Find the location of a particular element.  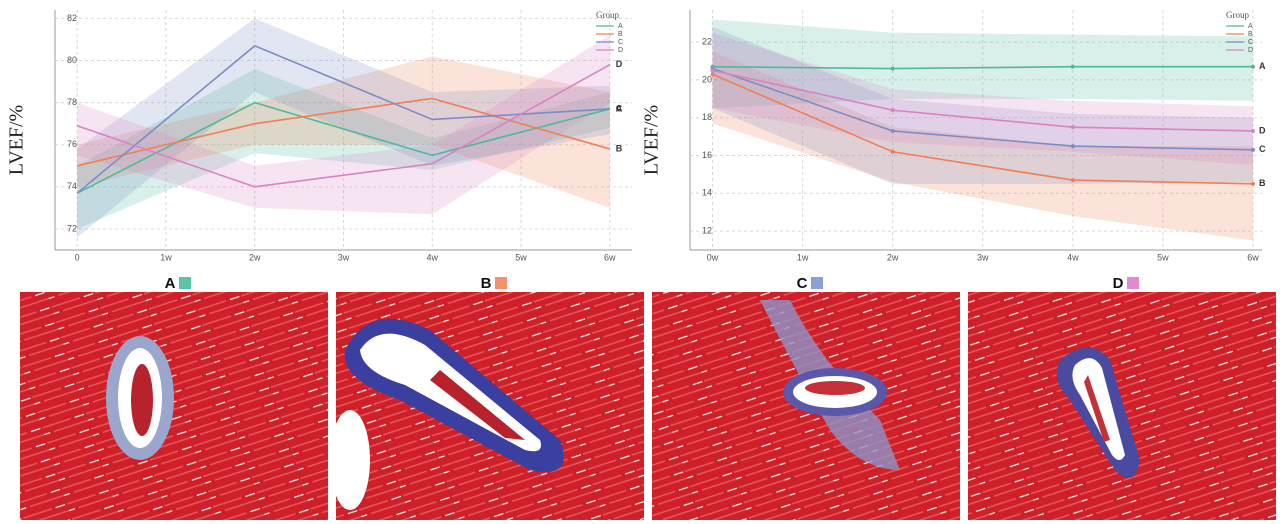

y-tick-label: 14 is located at coordinates (707, 193).